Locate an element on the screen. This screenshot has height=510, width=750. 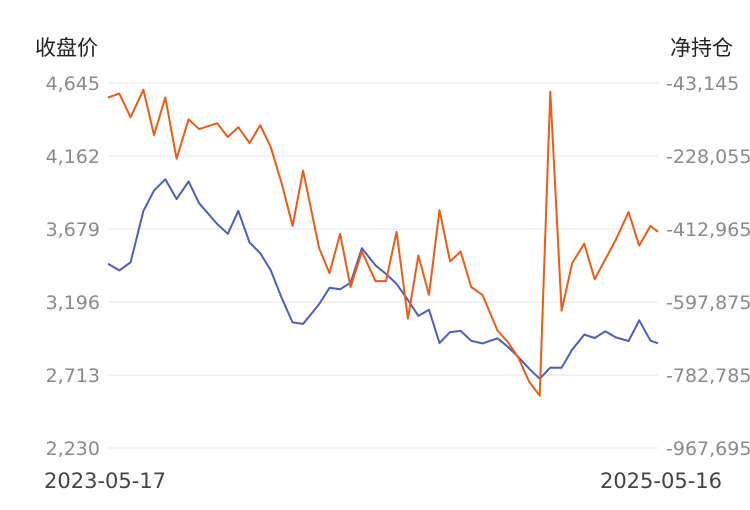
left-tick-label: 4,645 is located at coordinates (73, 84).